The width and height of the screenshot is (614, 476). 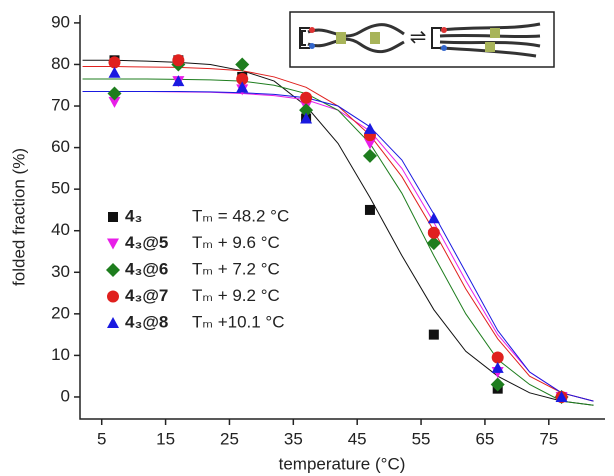 I want to click on legend-label: 4₃@7, so click(x=146, y=295).